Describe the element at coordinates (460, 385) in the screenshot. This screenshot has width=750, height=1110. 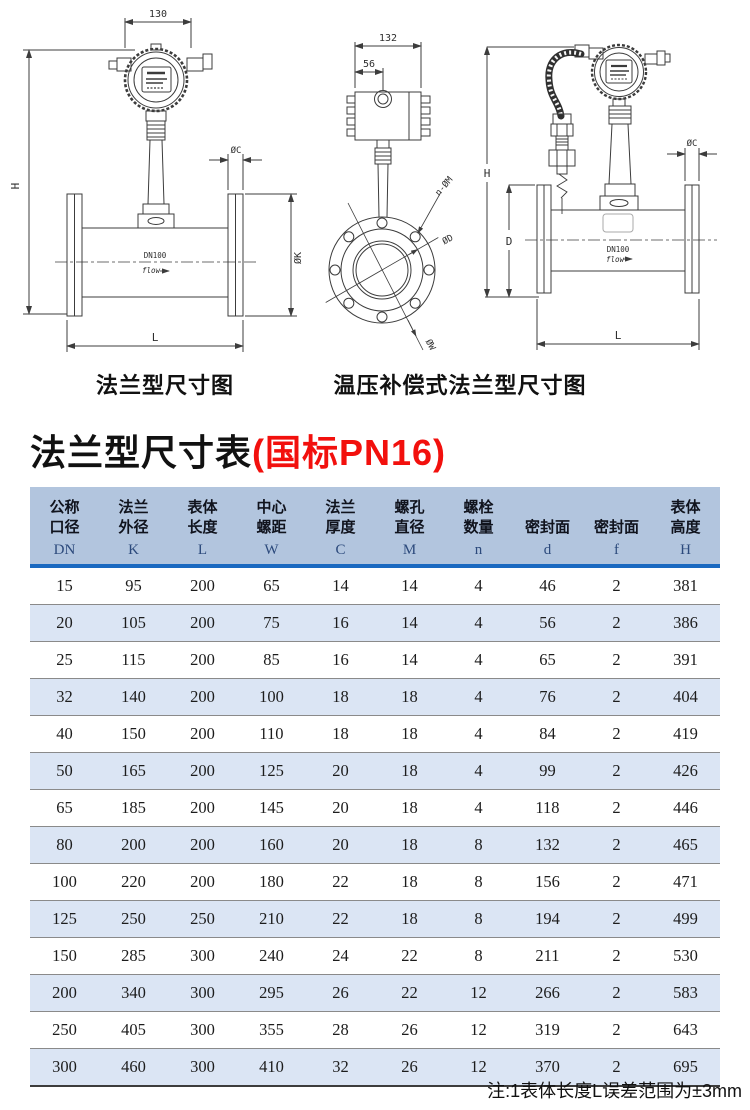
I see `compensated-drawing-caption: 温压补偿式法兰型尺寸图` at that location.